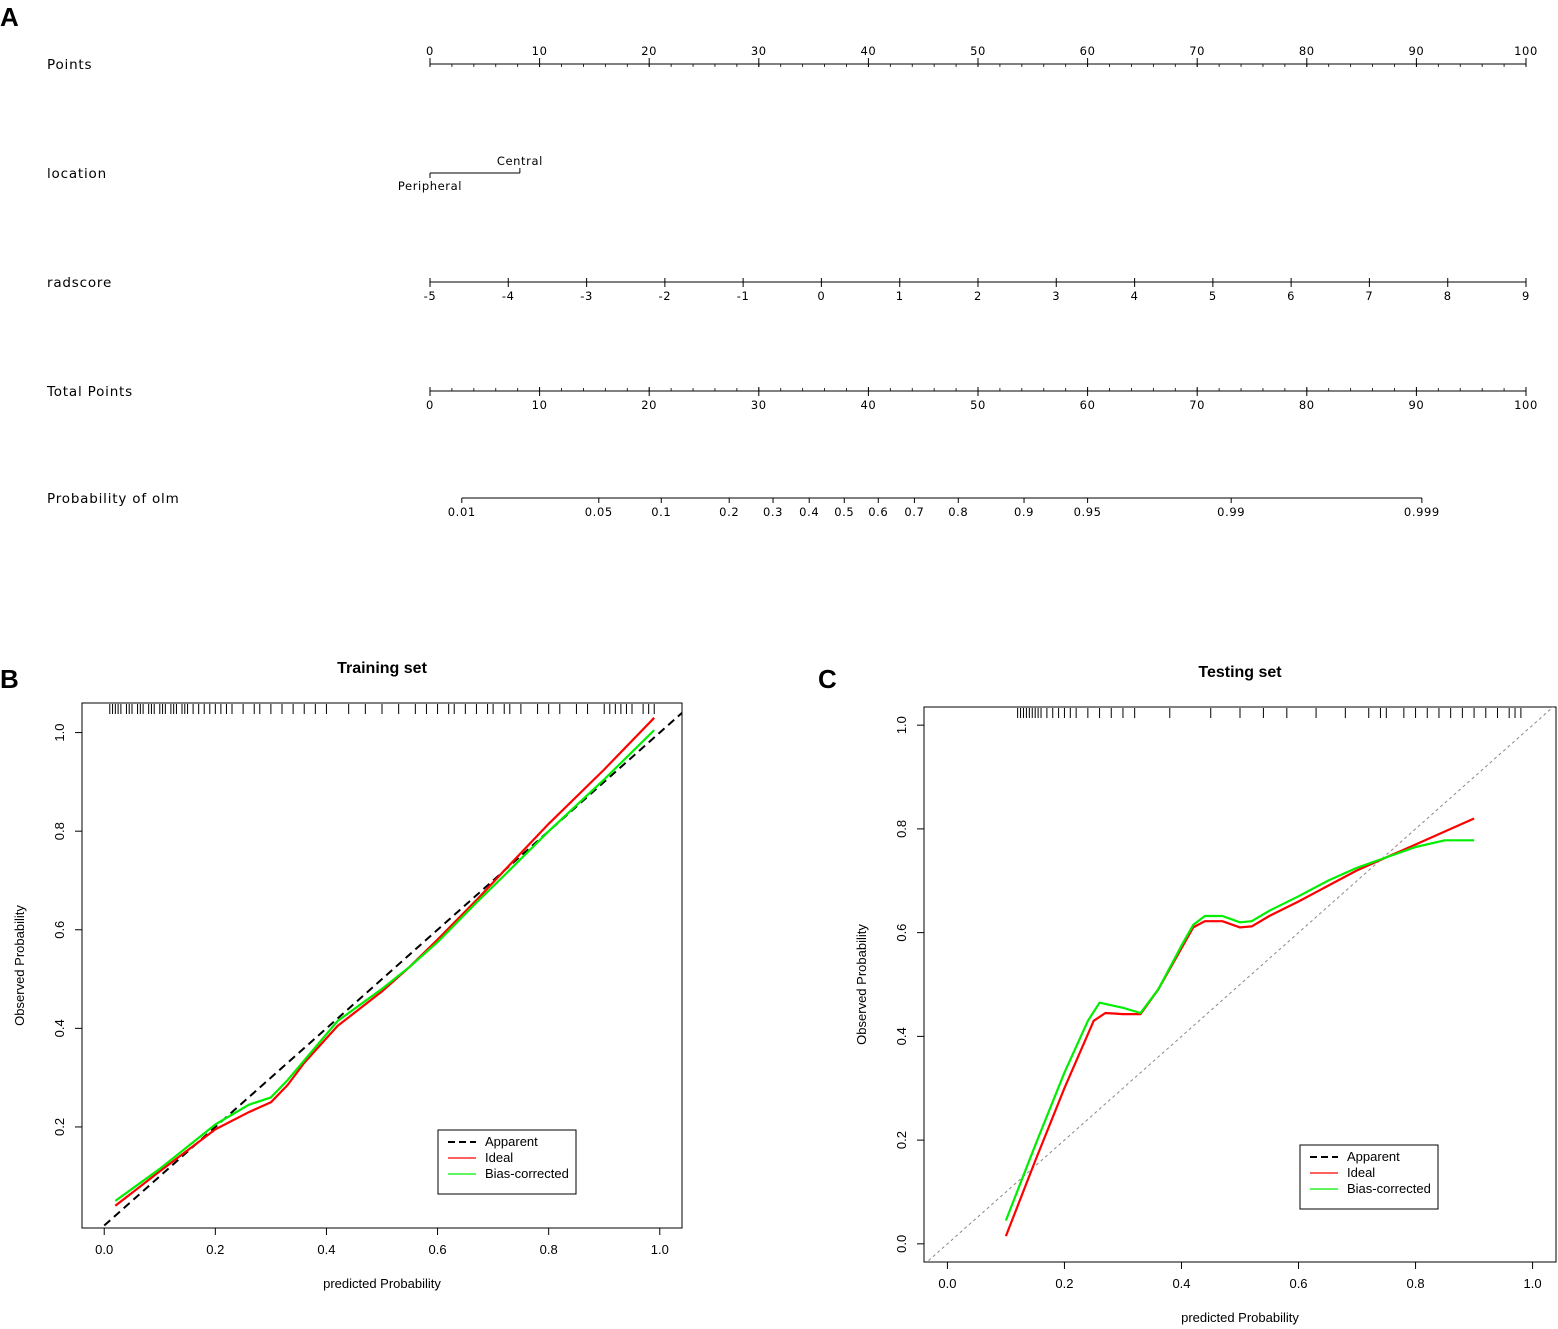 Image resolution: width=1558 pixels, height=1329 pixels. Describe the element at coordinates (586, 296) in the screenshot. I see `nomogram-tick-label: -3` at that location.